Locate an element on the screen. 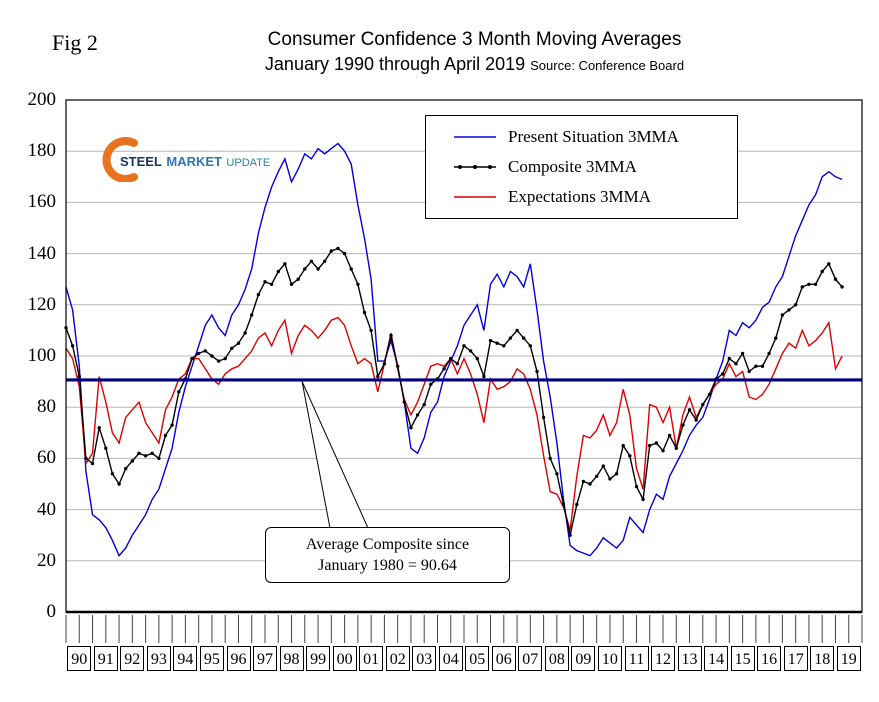 The height and width of the screenshot is (702, 879). y-tick-label: 80 is located at coordinates (46, 407).